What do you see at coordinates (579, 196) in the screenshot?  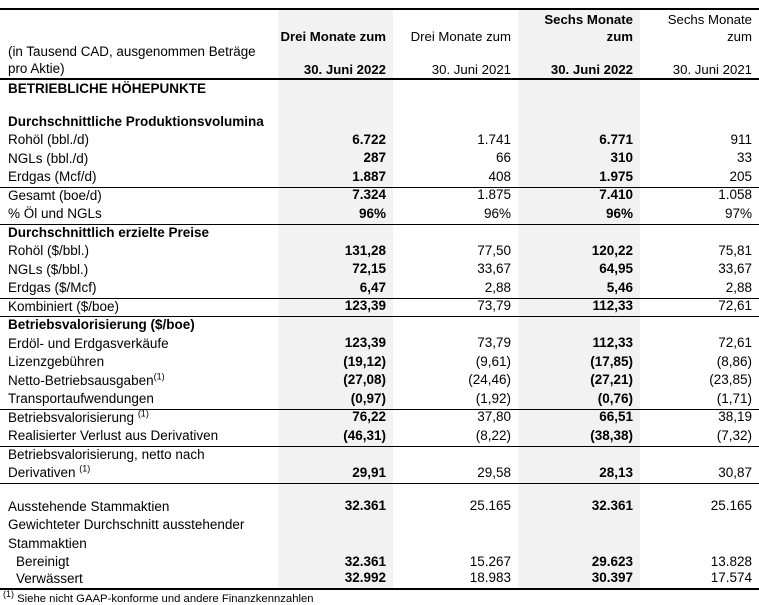 I see `value-cell: 7.410` at bounding box center [579, 196].